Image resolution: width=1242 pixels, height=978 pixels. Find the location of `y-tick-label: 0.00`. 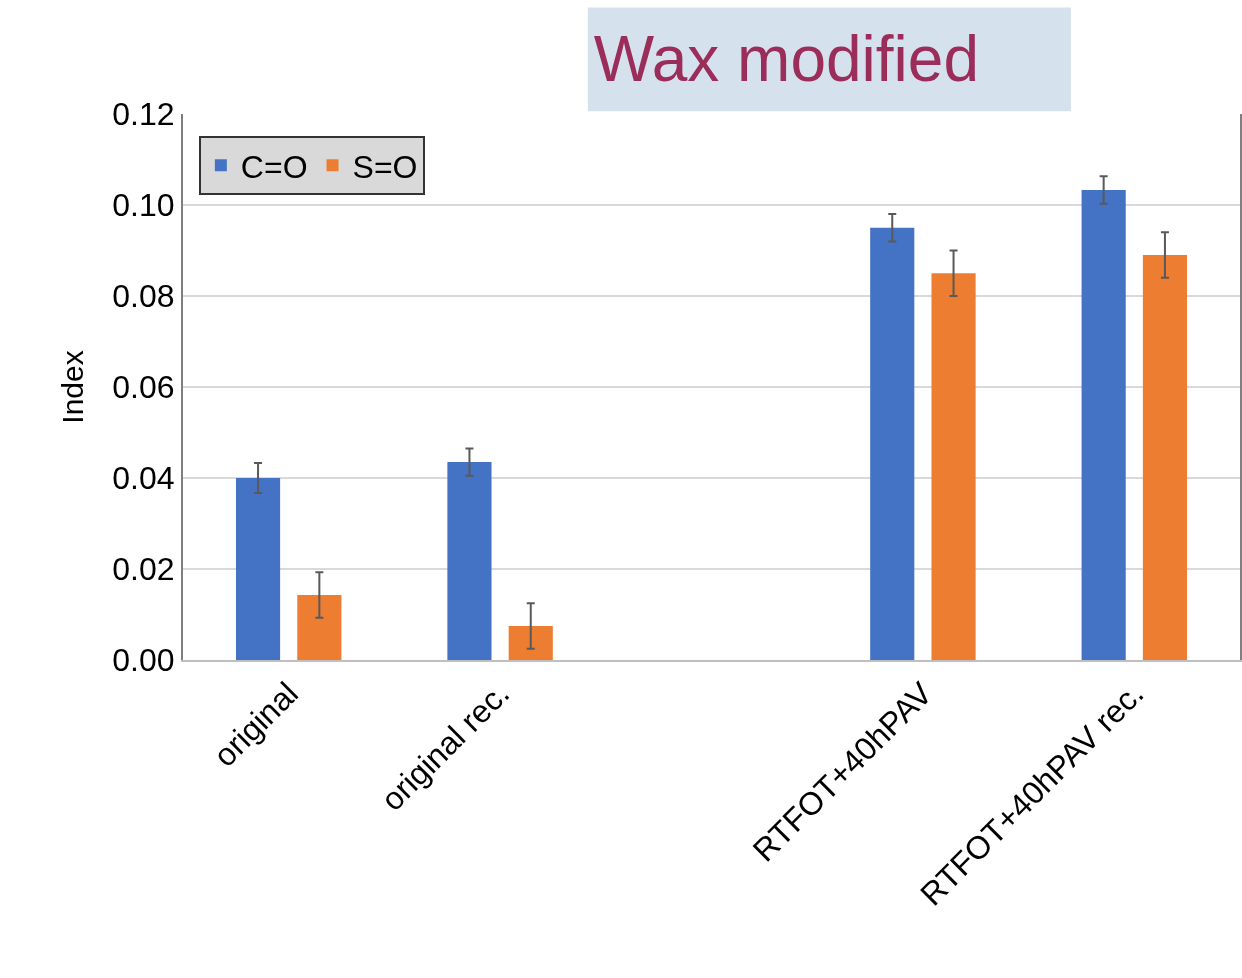

y-tick-label: 0.00 is located at coordinates (143, 660).